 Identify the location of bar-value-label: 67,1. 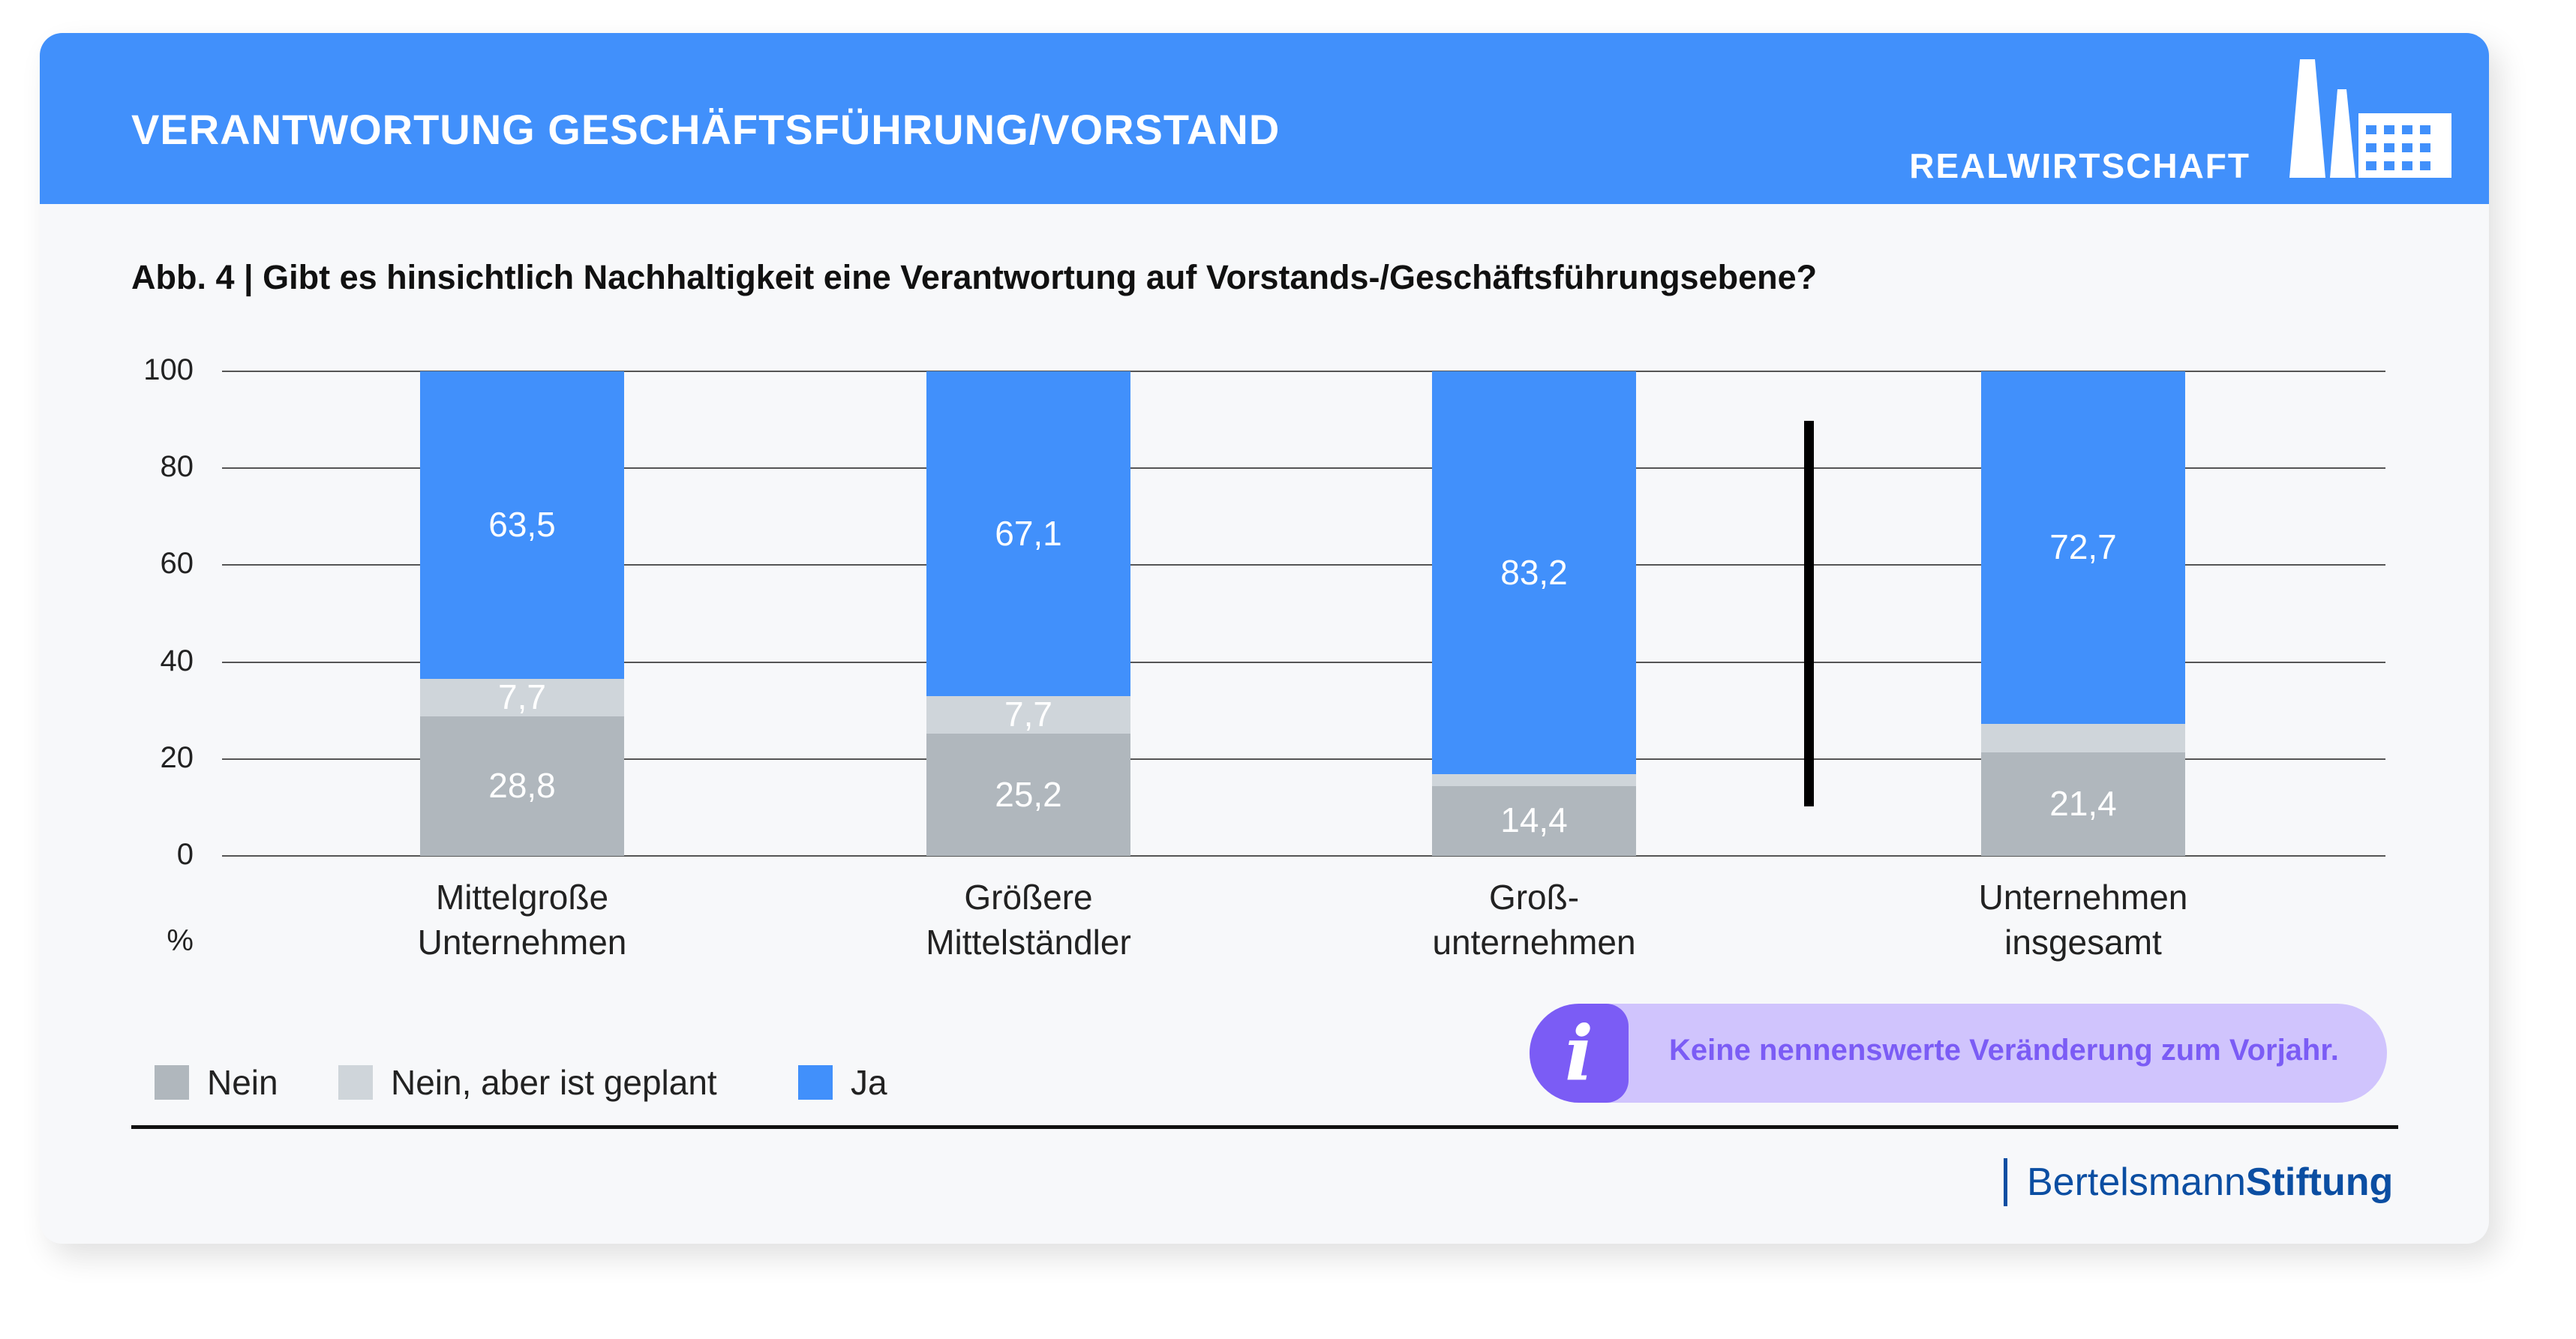
(1028, 533).